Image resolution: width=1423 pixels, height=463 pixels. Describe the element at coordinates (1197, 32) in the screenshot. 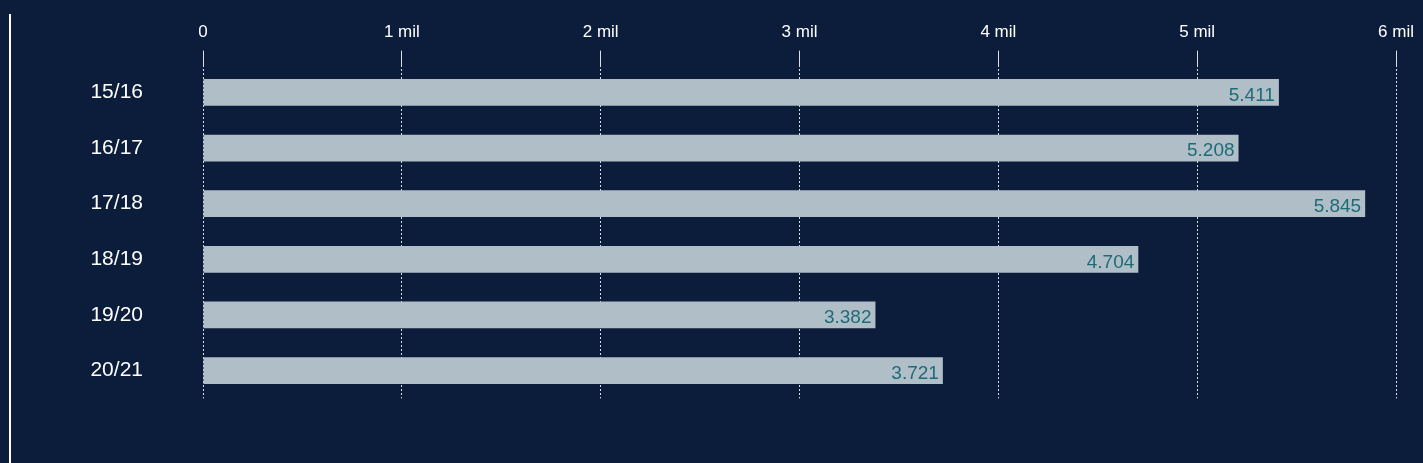

I see `x-tick-label: 5 mil` at that location.